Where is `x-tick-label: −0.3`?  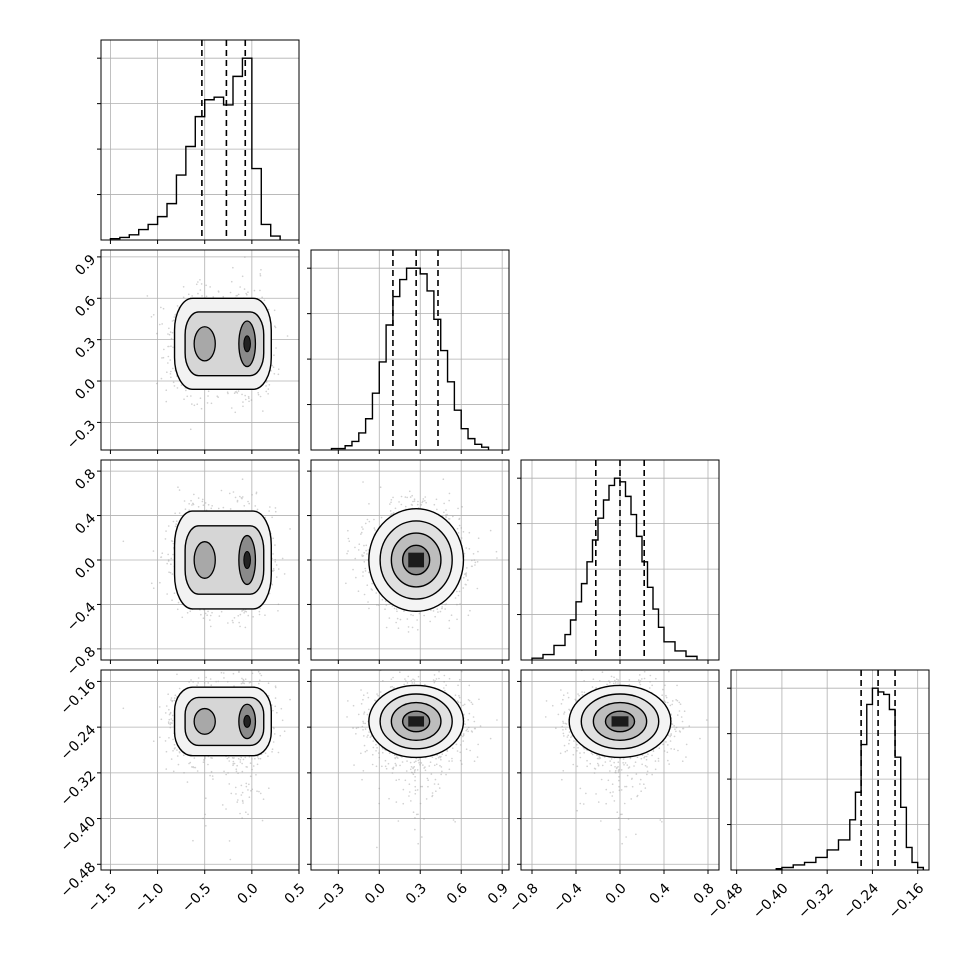 x-tick-label: −0.3 is located at coordinates (330, 897).